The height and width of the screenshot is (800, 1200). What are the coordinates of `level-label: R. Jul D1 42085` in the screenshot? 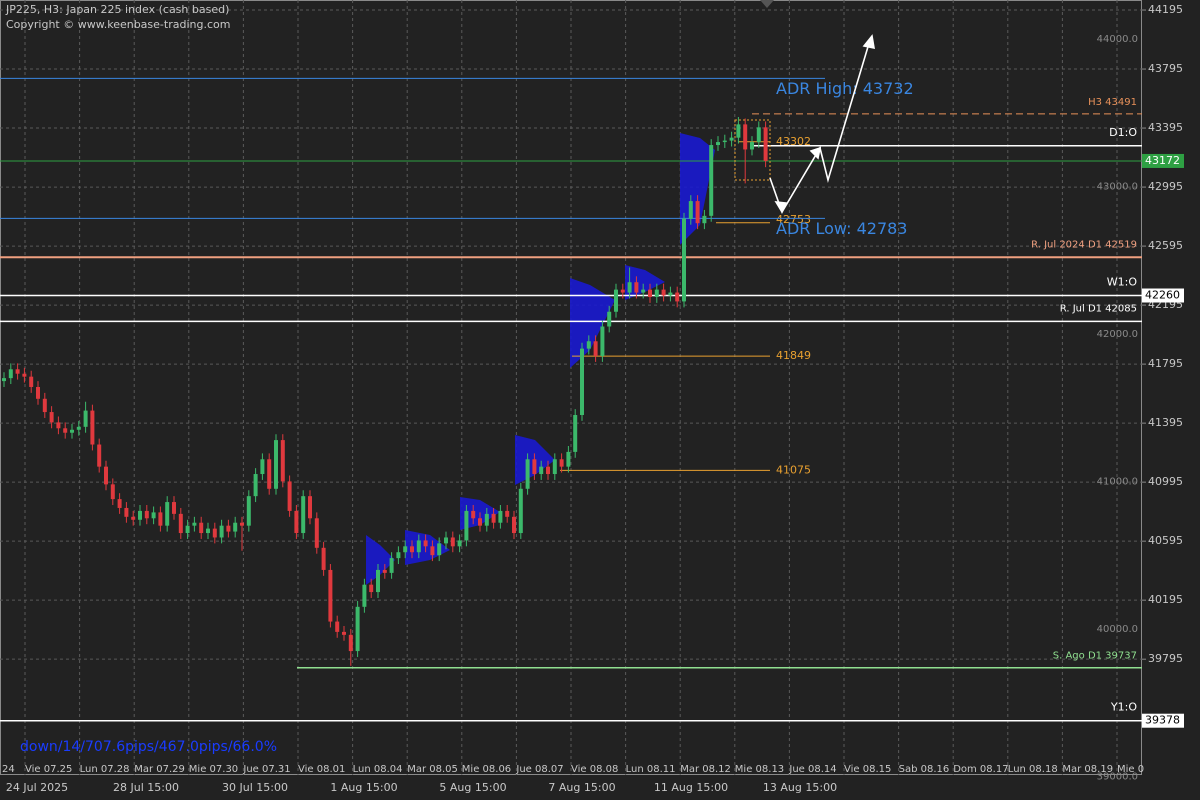 It's located at (1098, 308).